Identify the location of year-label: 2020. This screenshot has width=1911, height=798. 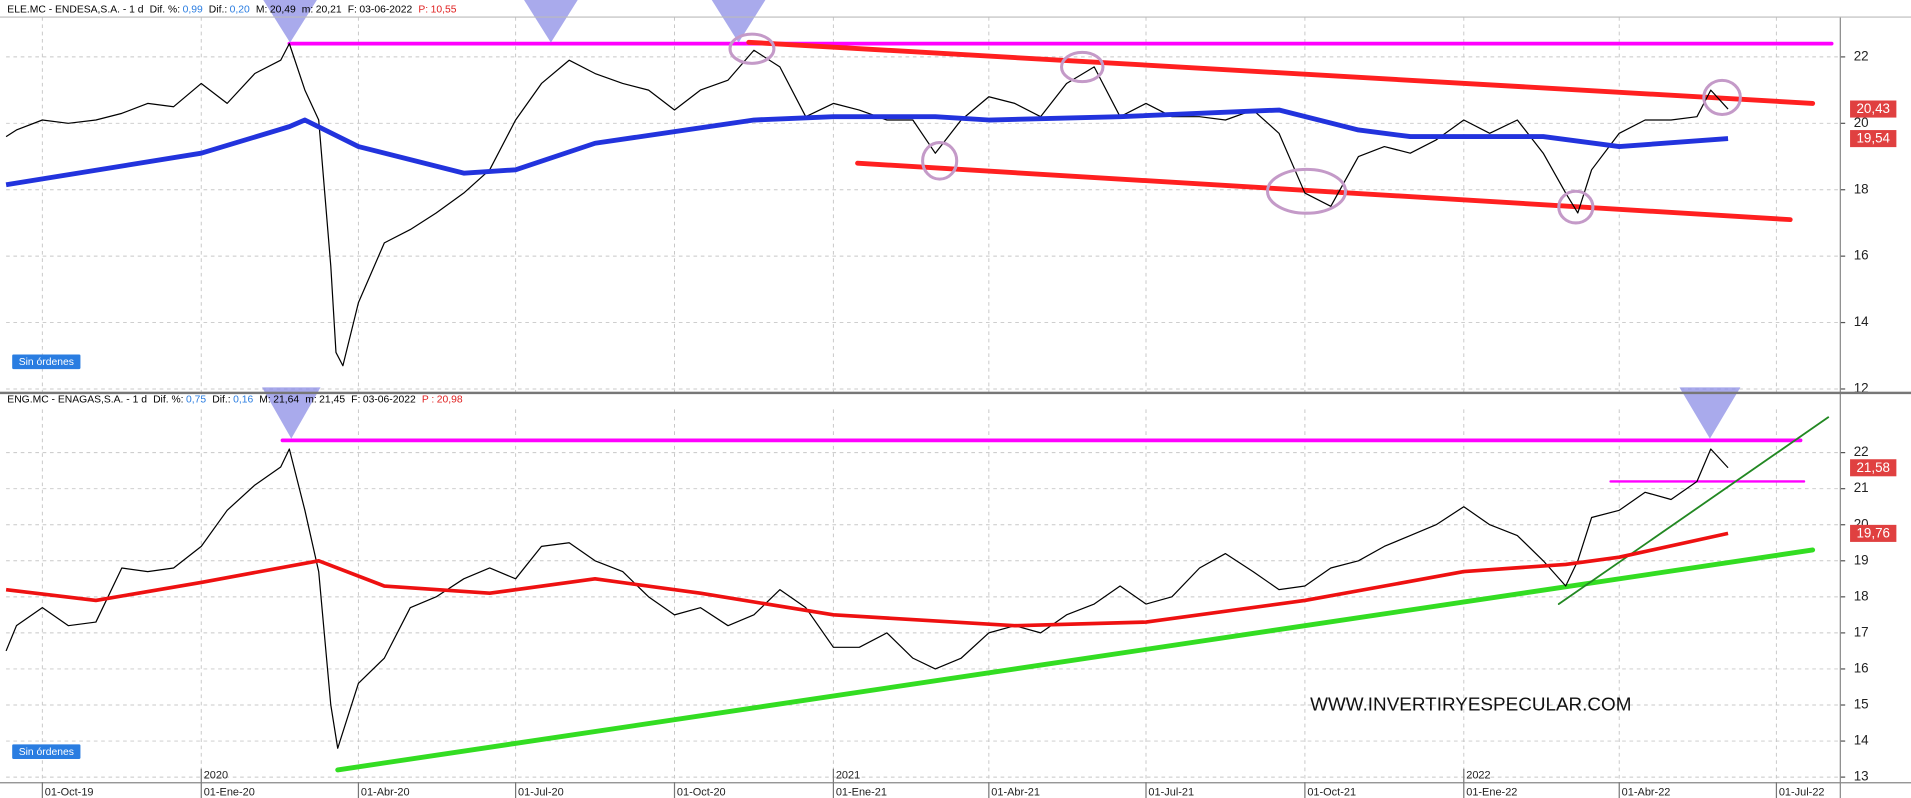
(216, 775).